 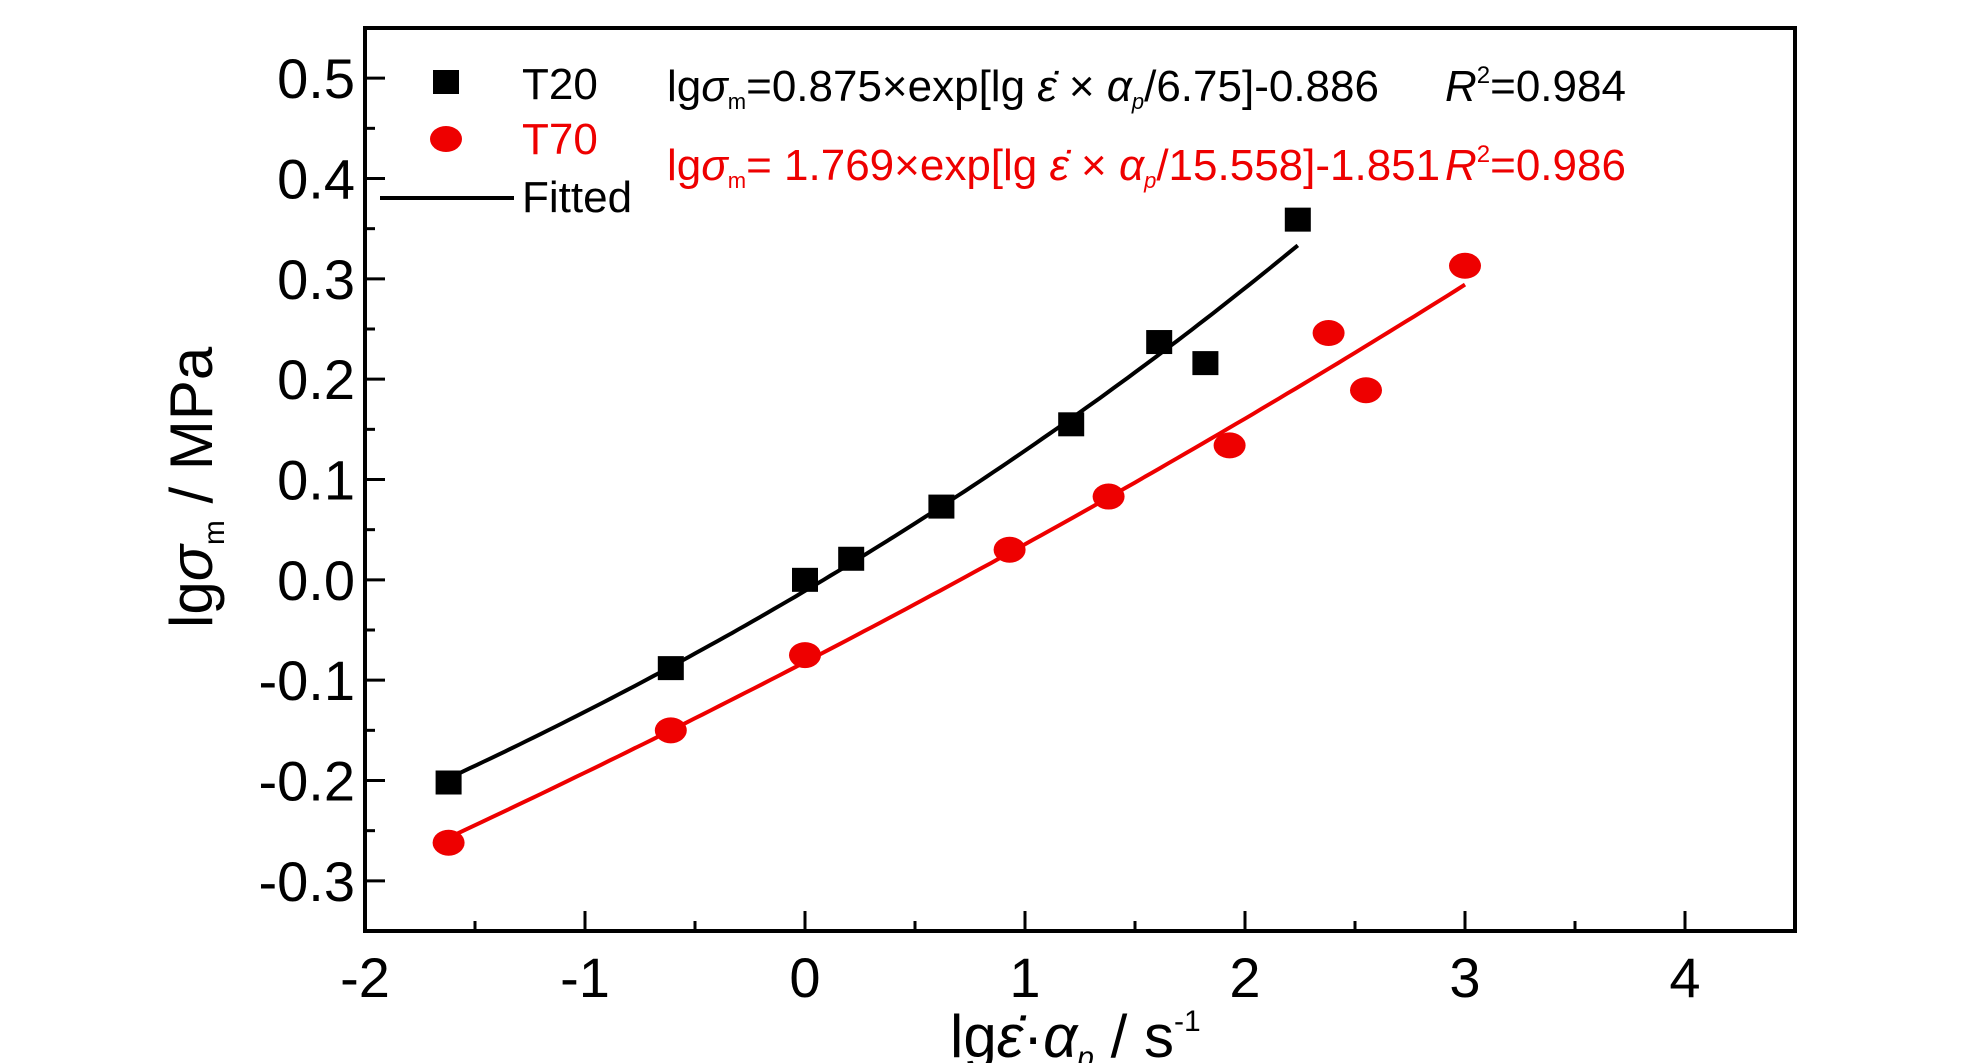 What do you see at coordinates (307, 680) in the screenshot?
I see `y-tick-label: -0.1` at bounding box center [307, 680].